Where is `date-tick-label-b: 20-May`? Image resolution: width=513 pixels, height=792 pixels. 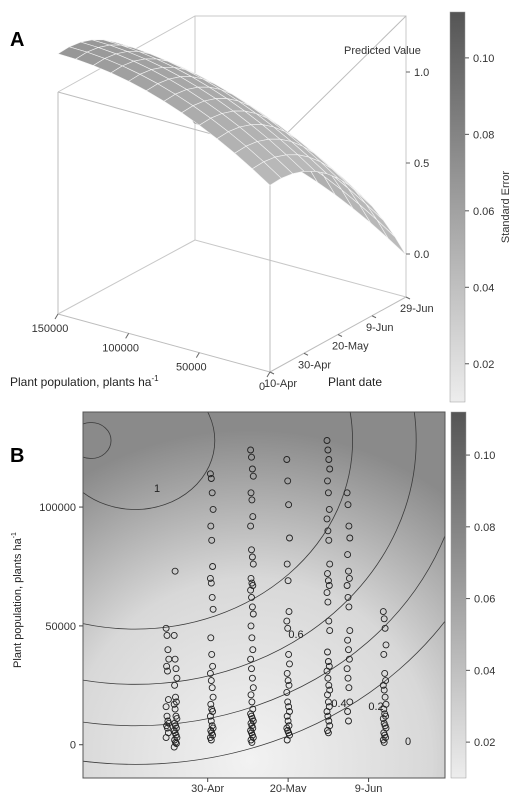
date-tick-label-b: 20-May is located at coordinates (288, 787).